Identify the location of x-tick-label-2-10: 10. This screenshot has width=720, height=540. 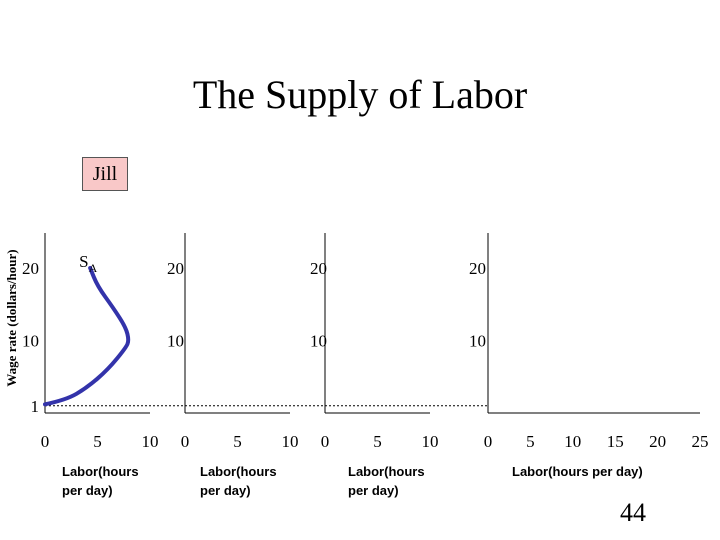
(290, 441).